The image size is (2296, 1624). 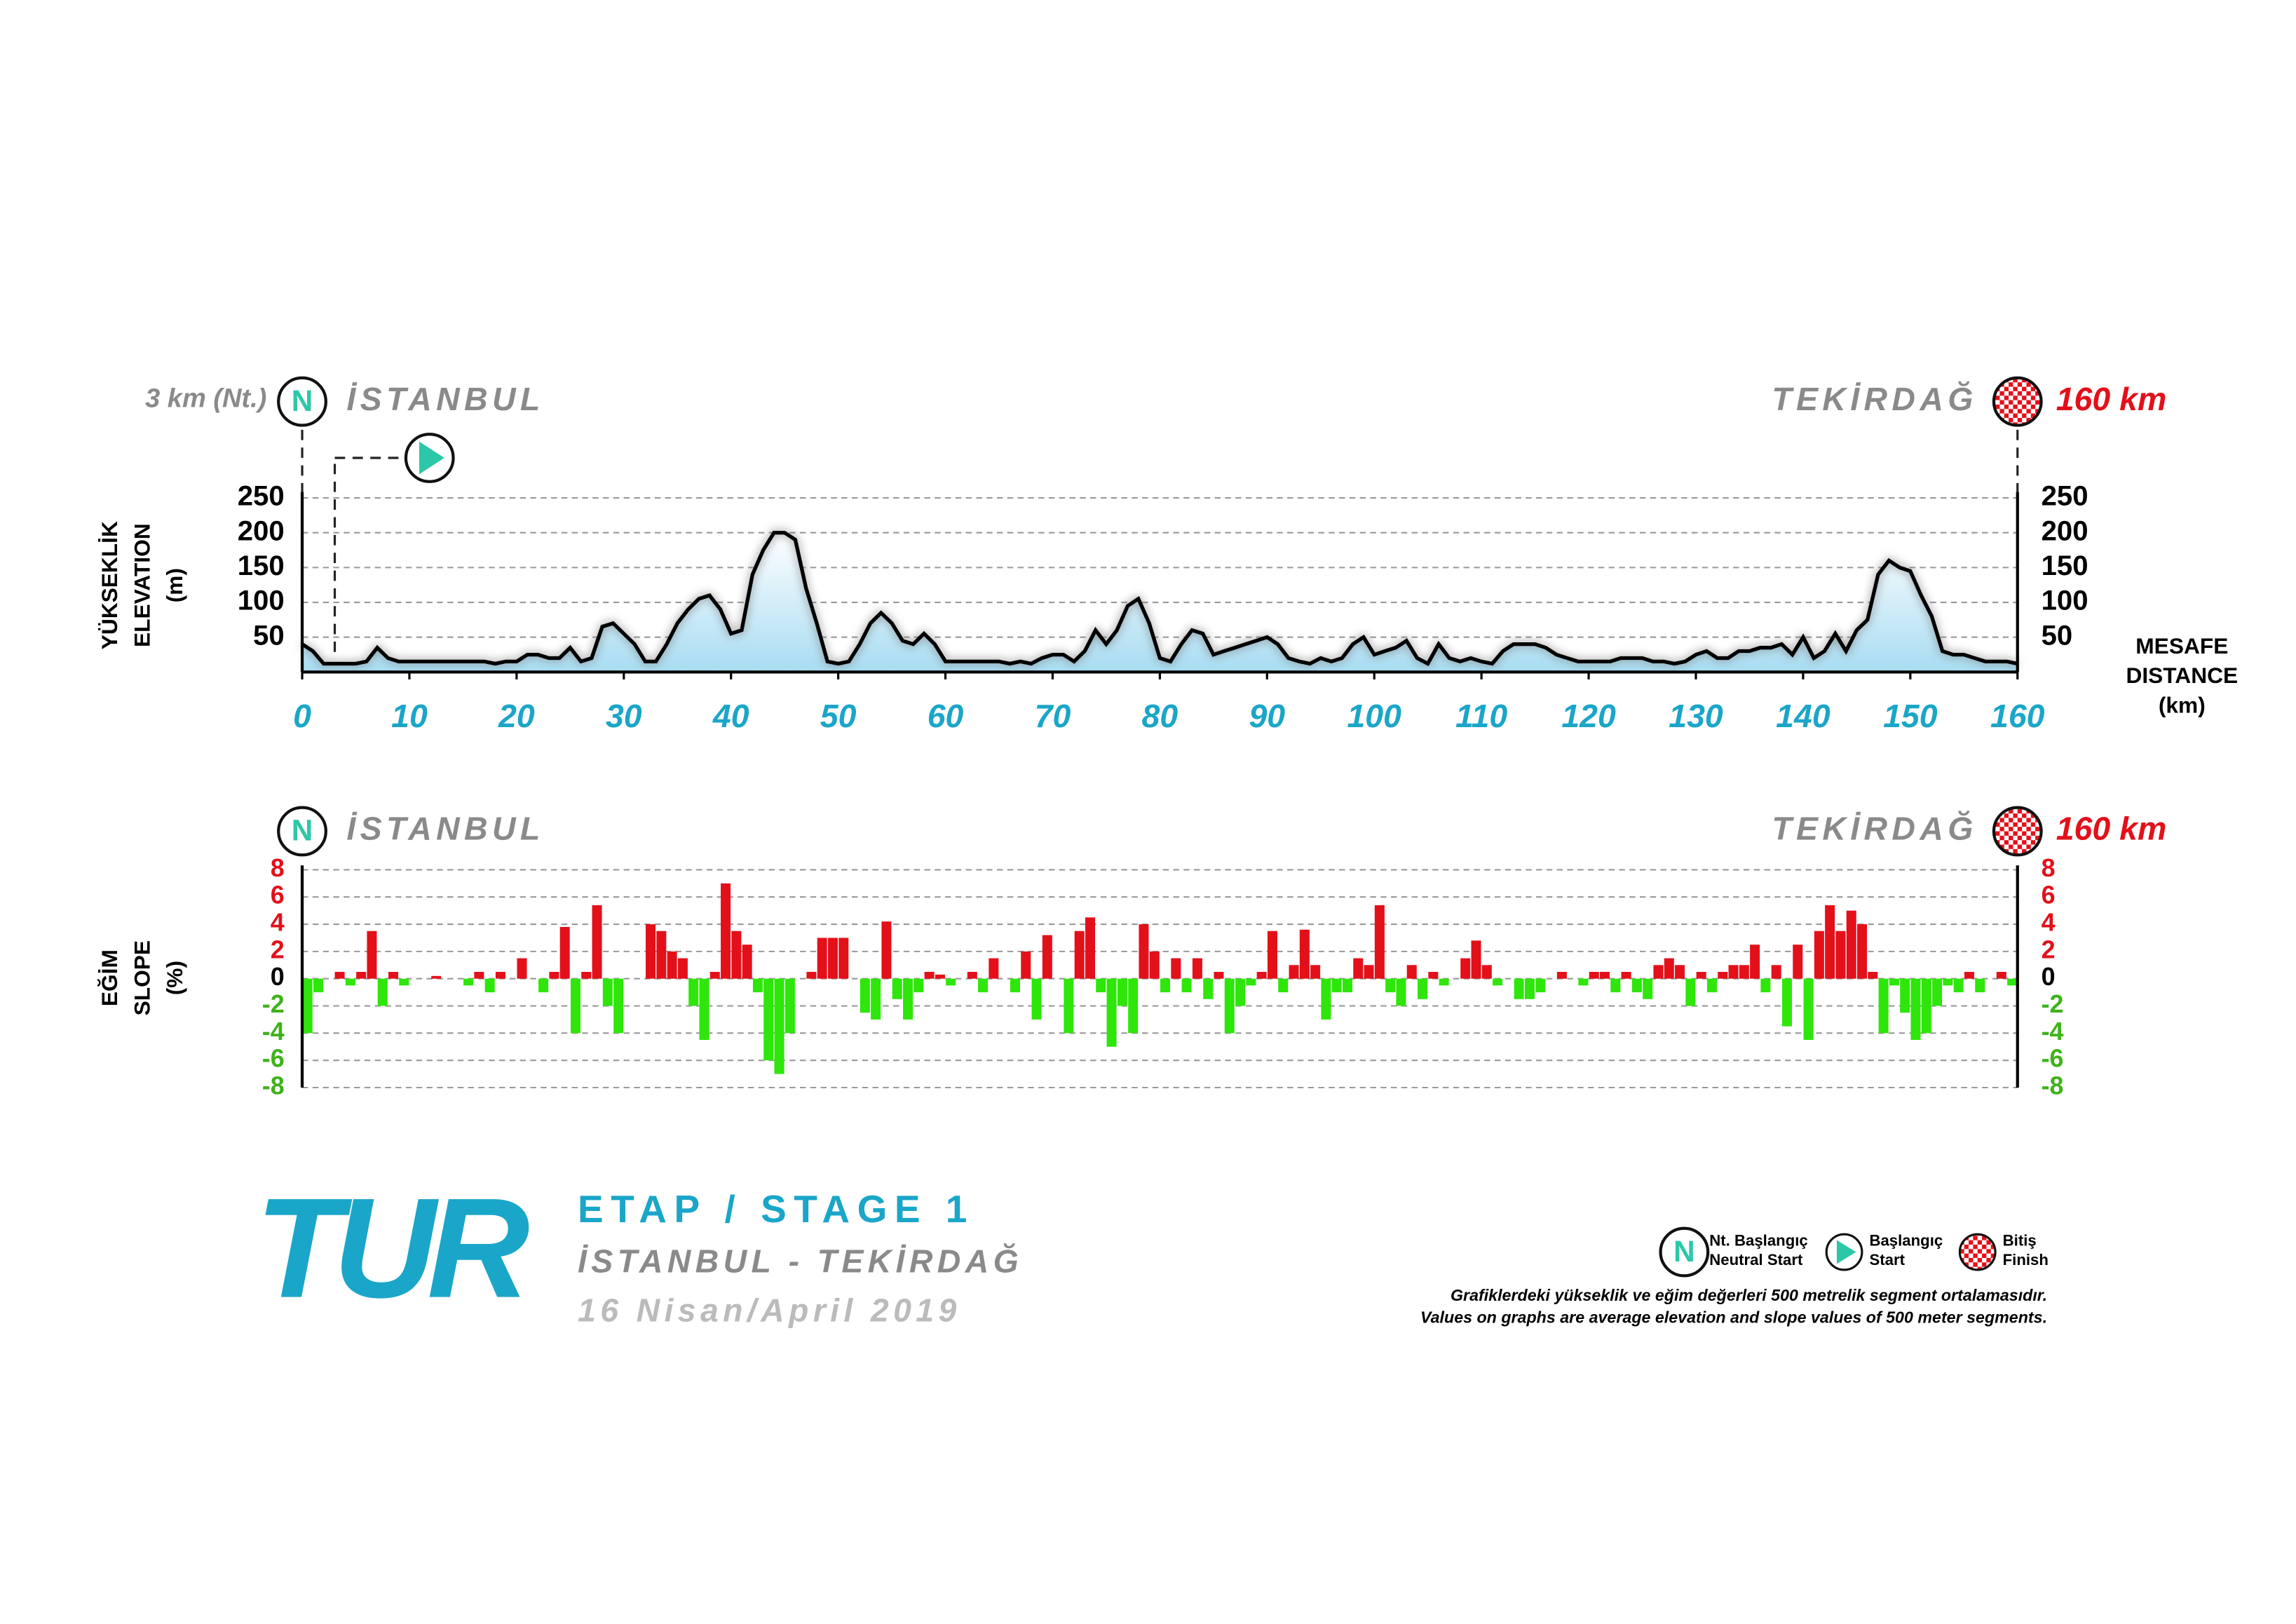 I want to click on y-tick-label-right: 50, so click(x=2057, y=635).